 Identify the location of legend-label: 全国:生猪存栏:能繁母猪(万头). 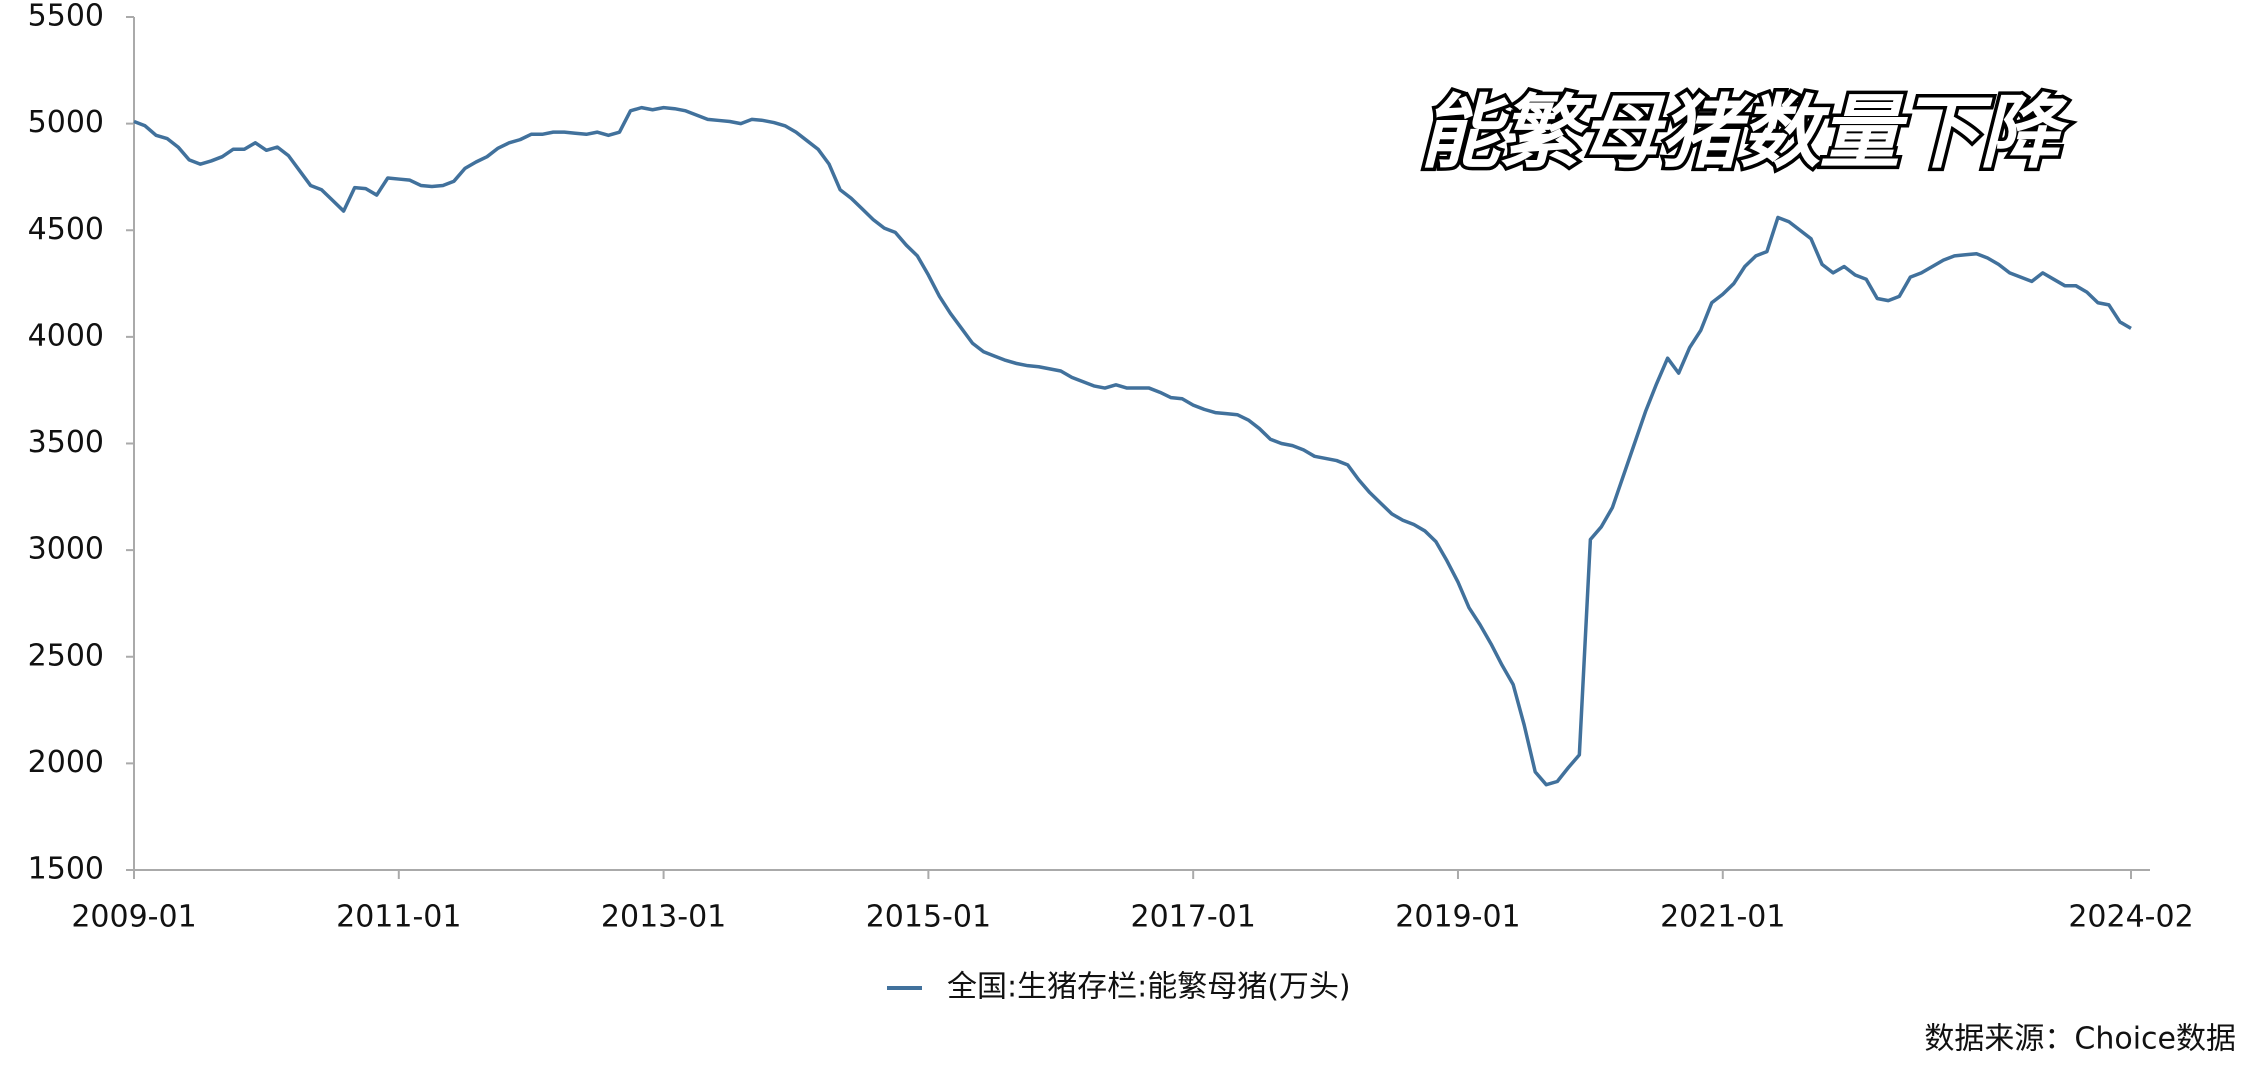
(1149, 987).